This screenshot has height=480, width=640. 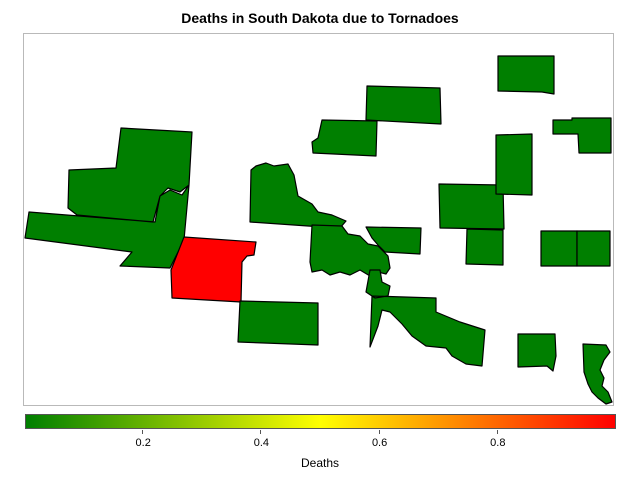 I want to click on tick-label: 0.2, so click(x=143, y=443).